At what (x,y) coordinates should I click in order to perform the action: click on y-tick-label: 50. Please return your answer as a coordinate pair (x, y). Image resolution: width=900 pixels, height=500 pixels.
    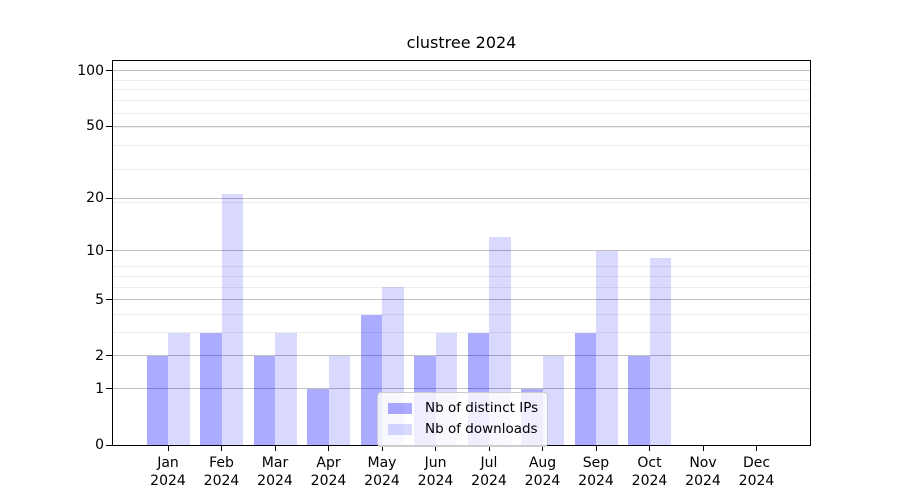
    Looking at the image, I should click on (95, 126).